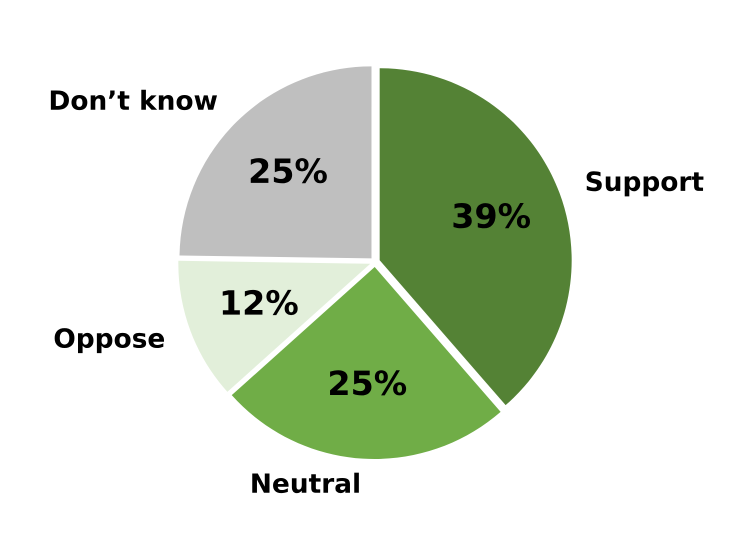 This screenshot has width=733, height=550. Describe the element at coordinates (491, 215) in the screenshot. I see `data-label: 39%` at that location.